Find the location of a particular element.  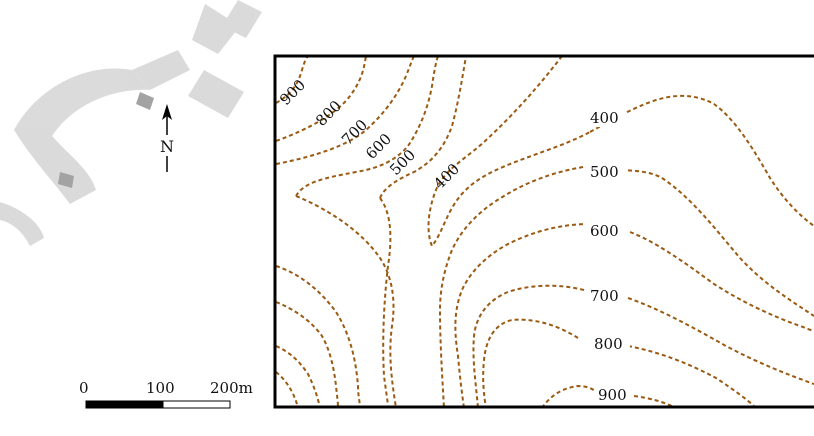

contour-label-500: 500 is located at coordinates (402, 162).